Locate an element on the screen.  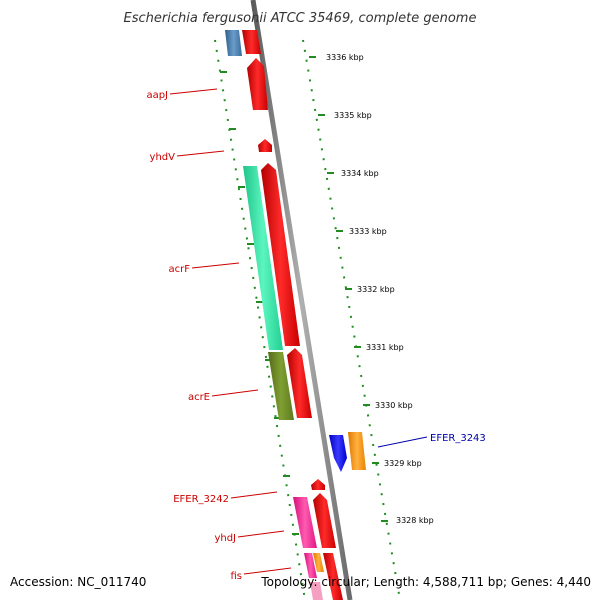
gene-red-acrF is located at coordinates (280, 254).